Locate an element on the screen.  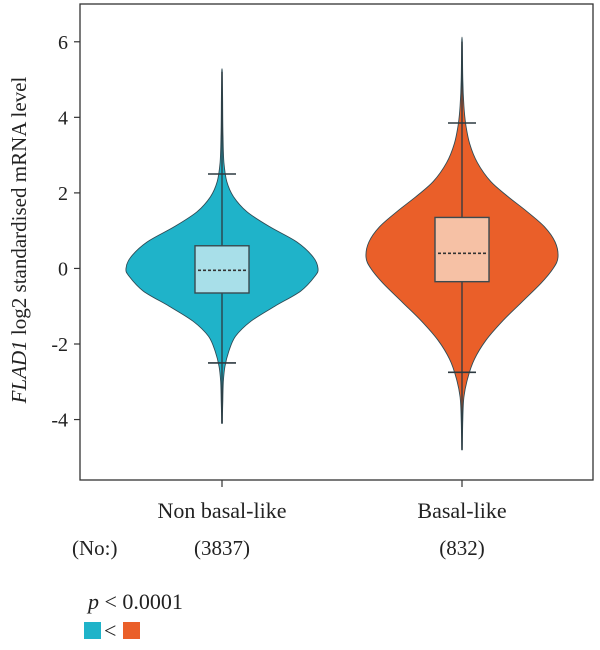
comparison-symbol: < is located at coordinates (110, 630).